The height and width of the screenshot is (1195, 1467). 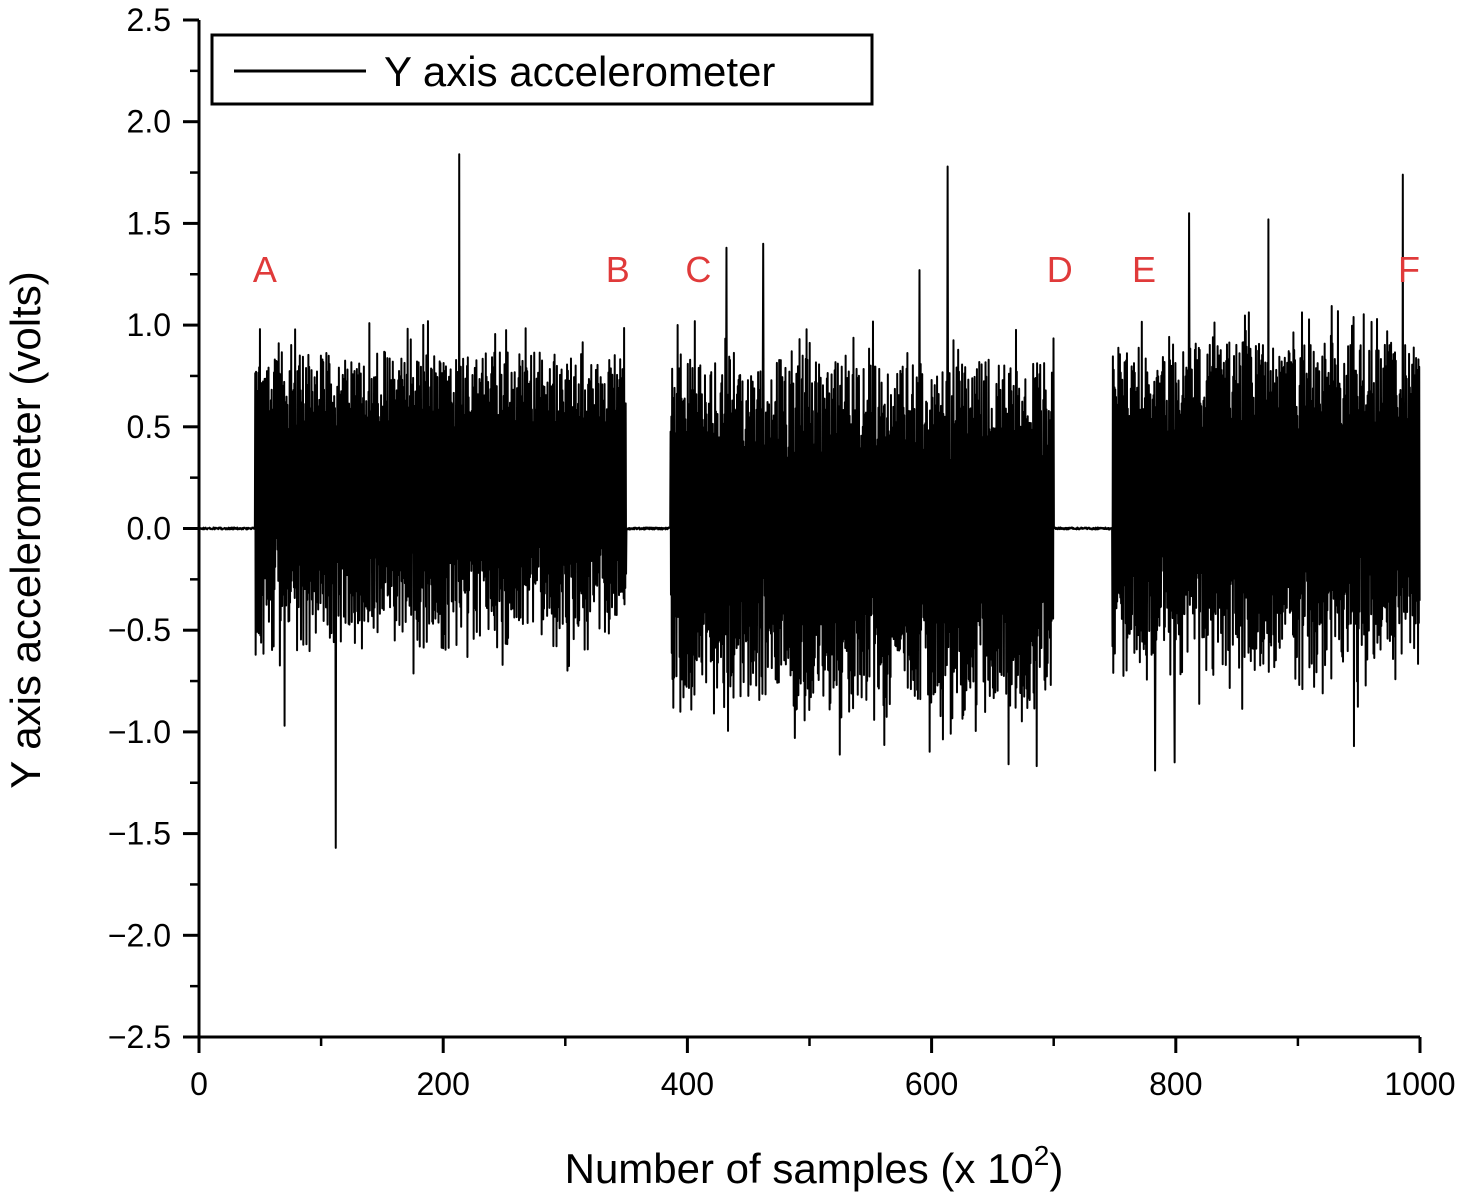 I want to click on y-tick-label: 0.0, so click(x=149, y=529).